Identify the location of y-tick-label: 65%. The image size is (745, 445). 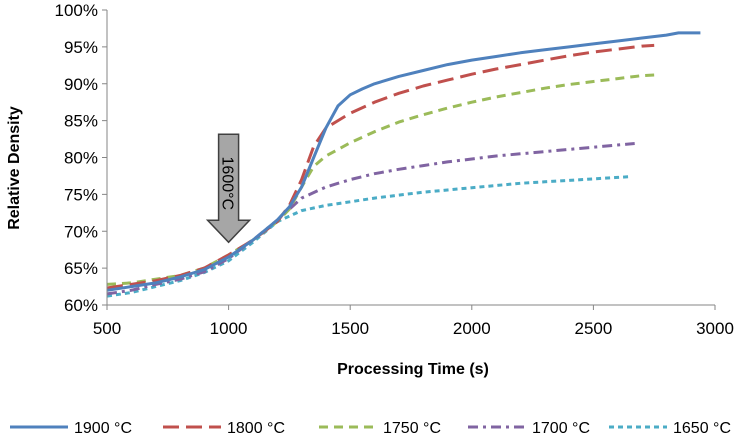
(81, 268).